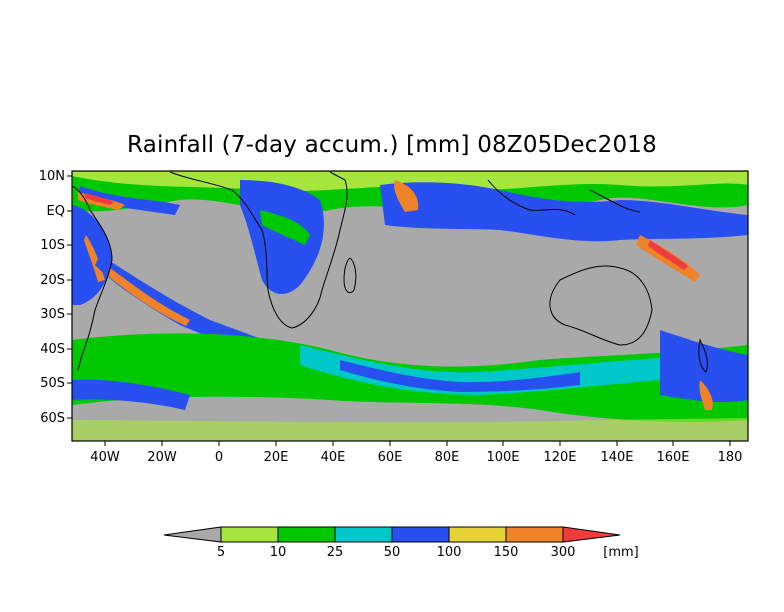 Image resolution: width=784 pixels, height=612 pixels. I want to click on indonesia-coast, so click(564, 197).